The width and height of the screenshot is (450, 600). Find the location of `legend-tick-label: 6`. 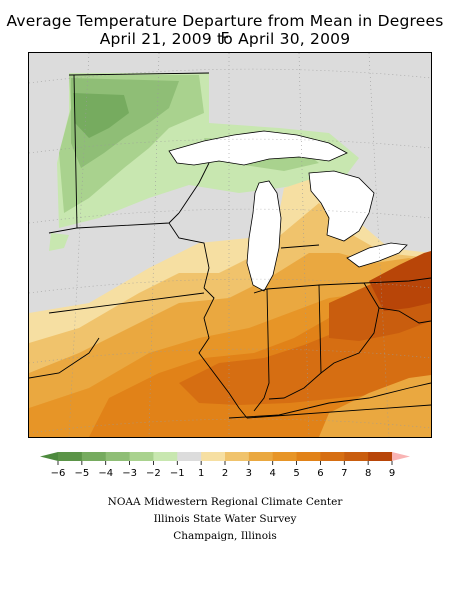

legend-tick-label: 6 is located at coordinates (320, 473).